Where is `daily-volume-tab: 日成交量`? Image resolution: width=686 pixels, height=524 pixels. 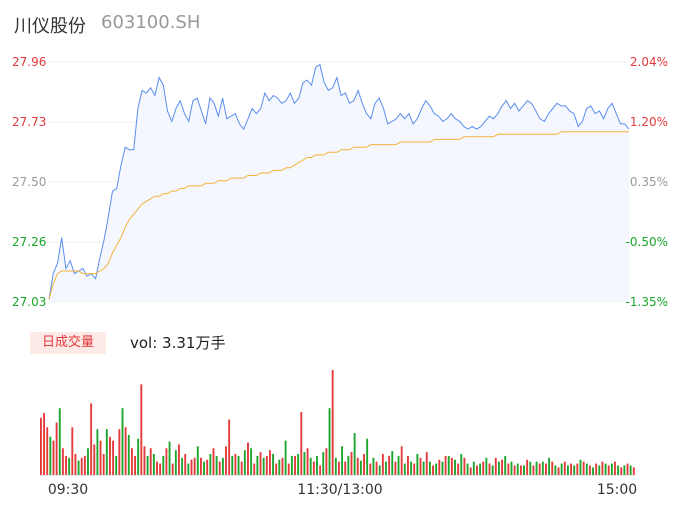 daily-volume-tab: 日成交量 is located at coordinates (68, 343).